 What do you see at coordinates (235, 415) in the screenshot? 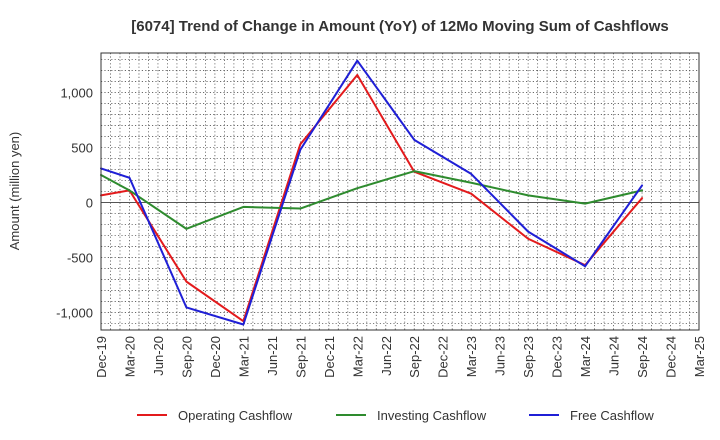
I see `legend-label: Operating Cashflow` at bounding box center [235, 415].